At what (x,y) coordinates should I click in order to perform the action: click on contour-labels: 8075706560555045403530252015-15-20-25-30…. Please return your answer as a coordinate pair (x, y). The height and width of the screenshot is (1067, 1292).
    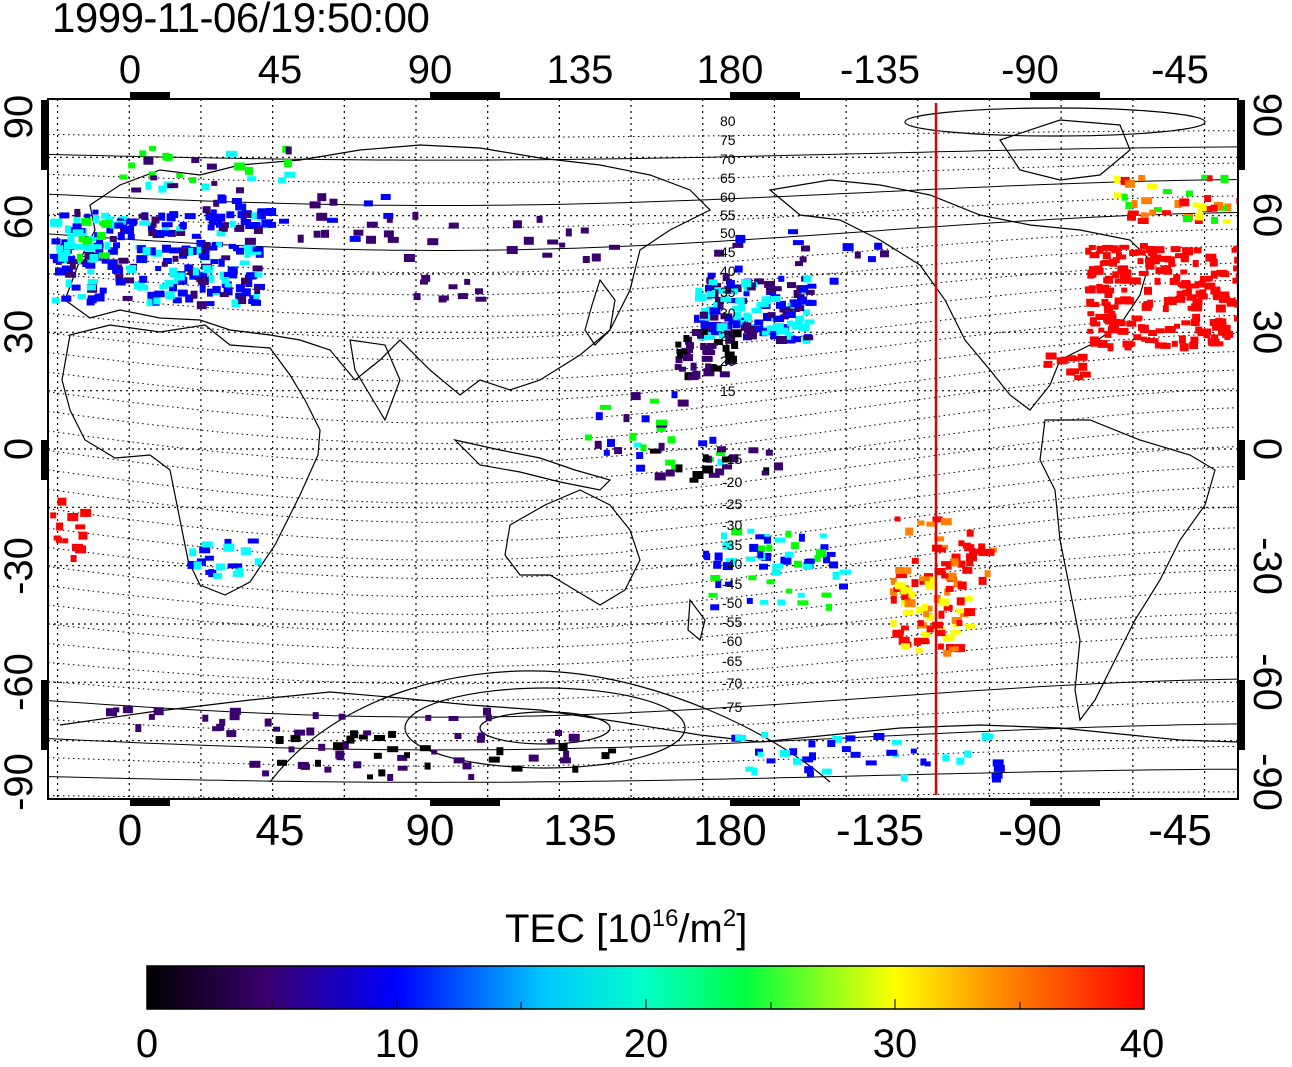
    Looking at the image, I should click on (731, 414).